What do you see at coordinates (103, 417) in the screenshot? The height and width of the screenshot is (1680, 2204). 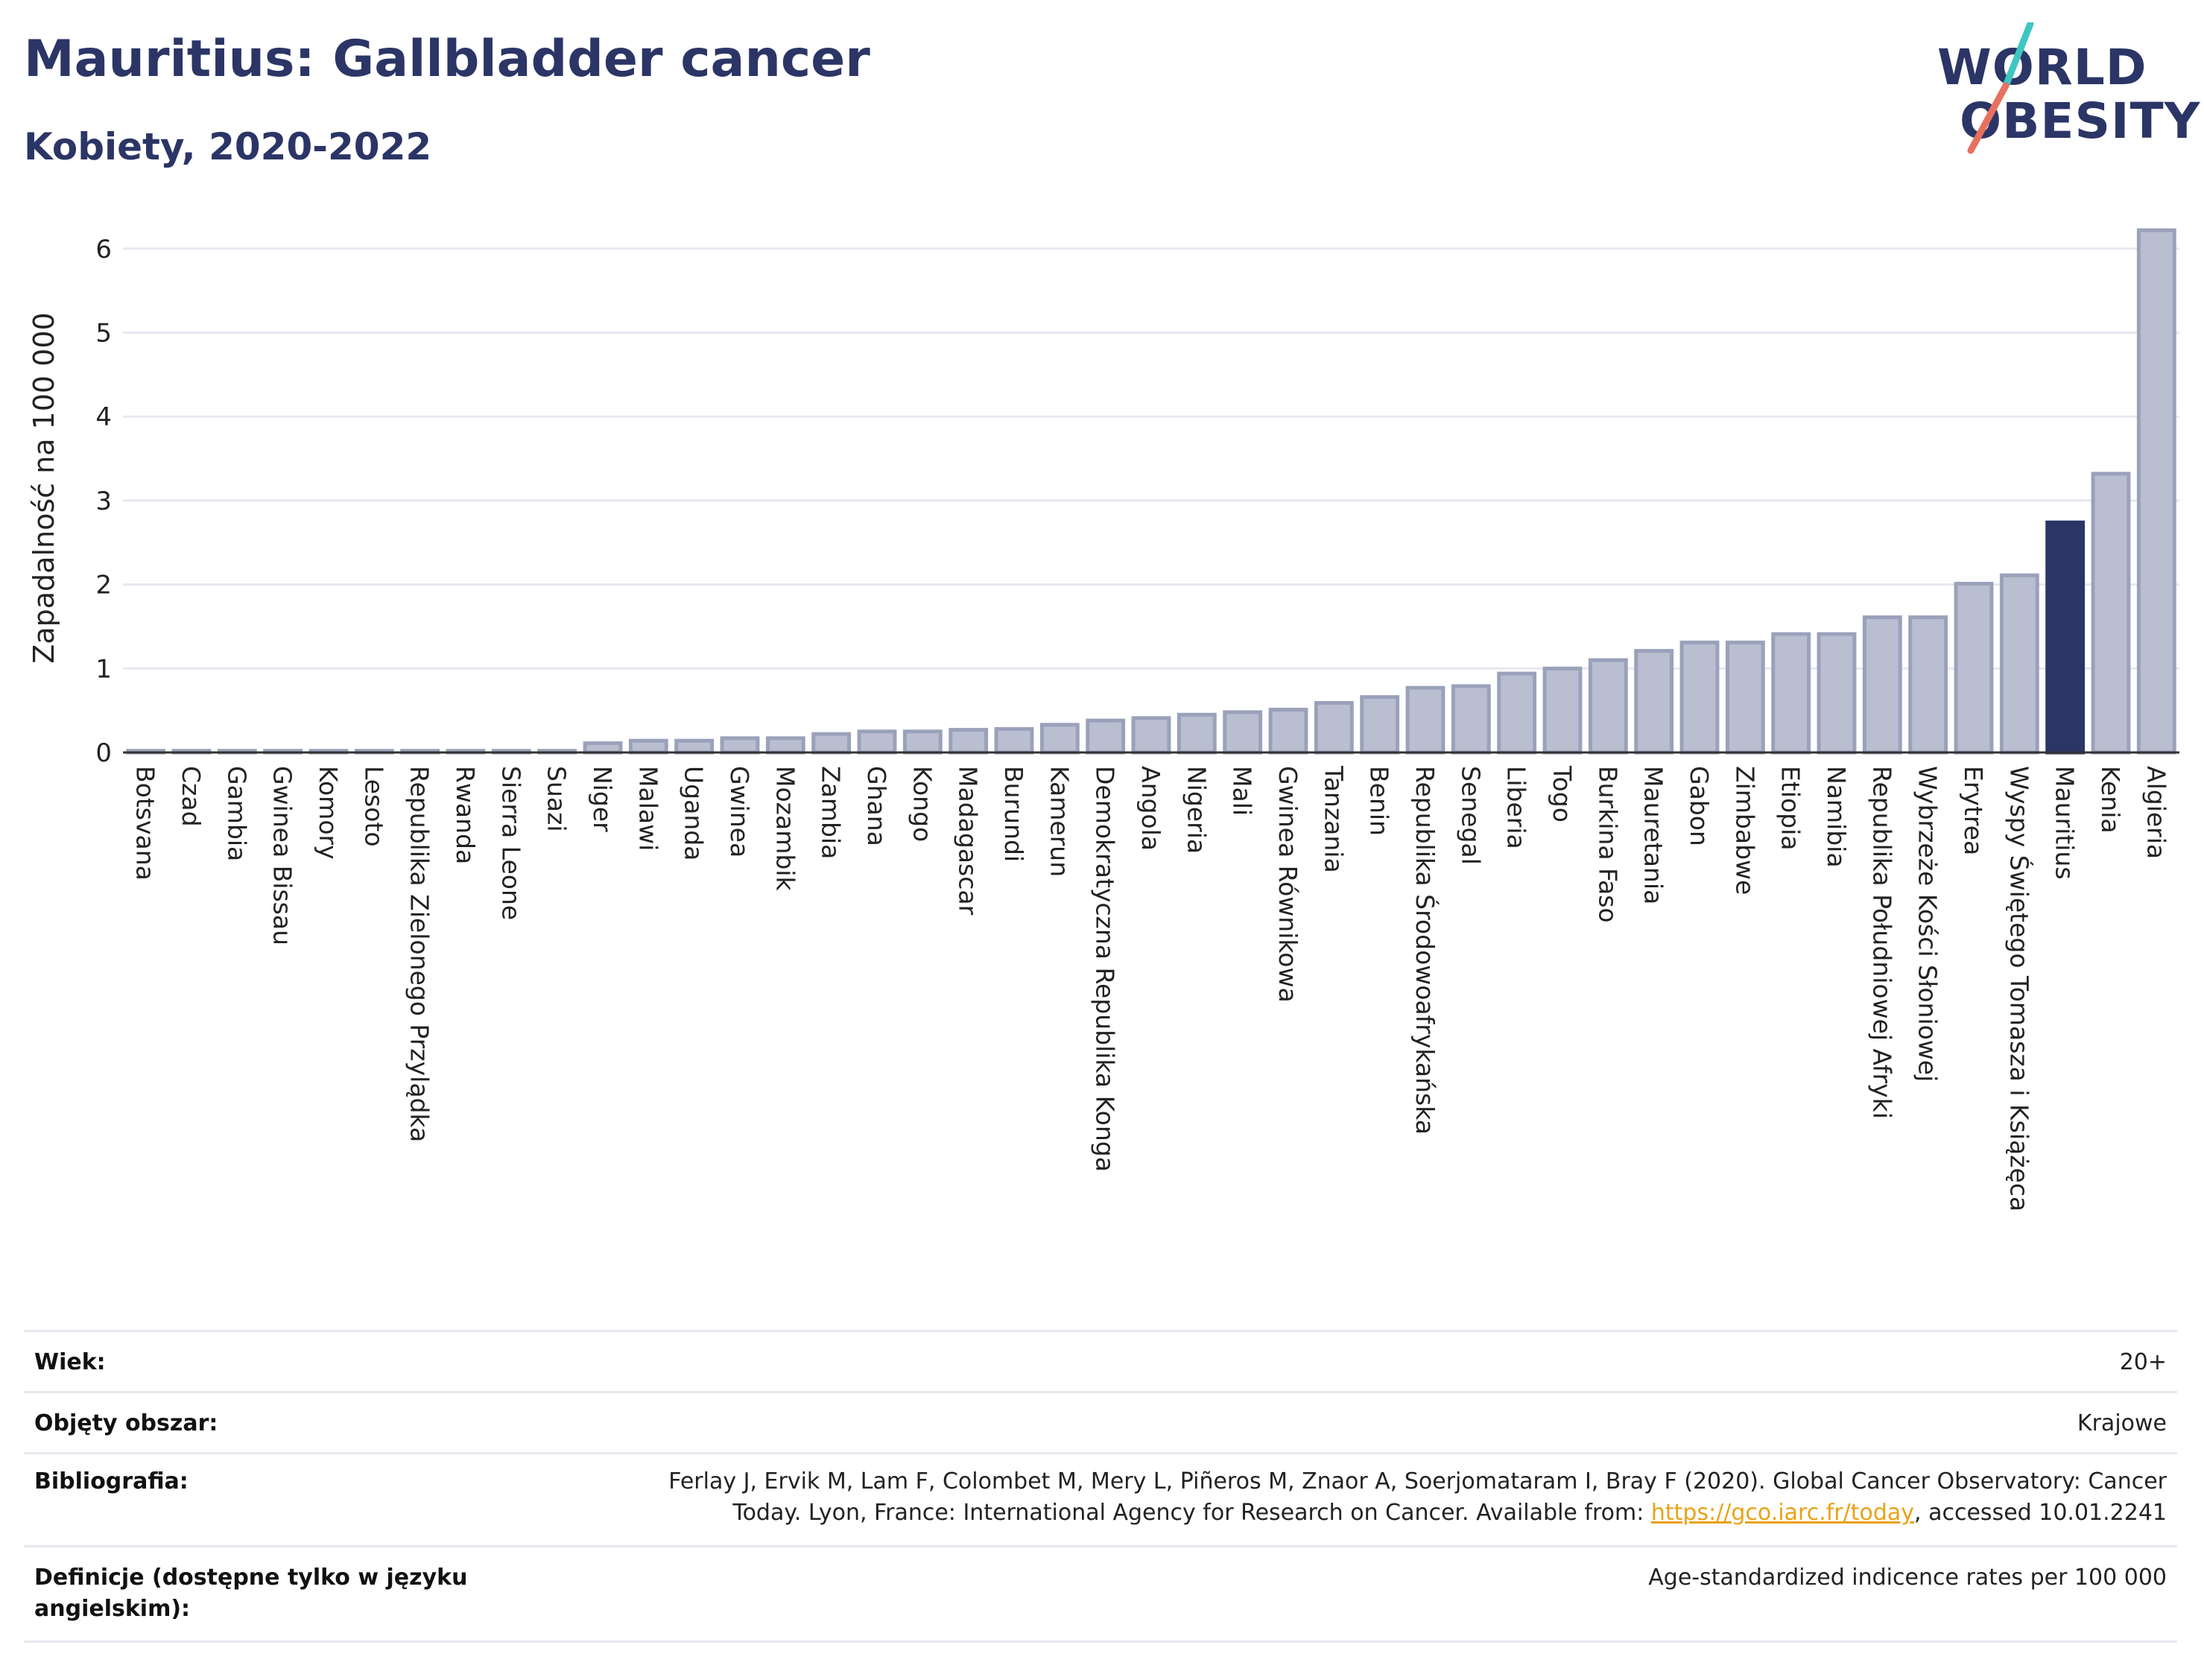 I see `y-tick-label: 4` at bounding box center [103, 417].